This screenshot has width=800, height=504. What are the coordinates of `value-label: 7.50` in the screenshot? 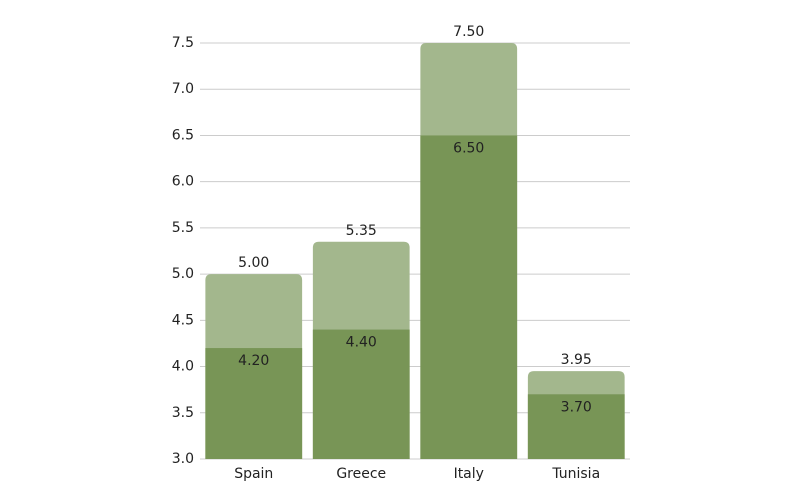 It's located at (468, 32).